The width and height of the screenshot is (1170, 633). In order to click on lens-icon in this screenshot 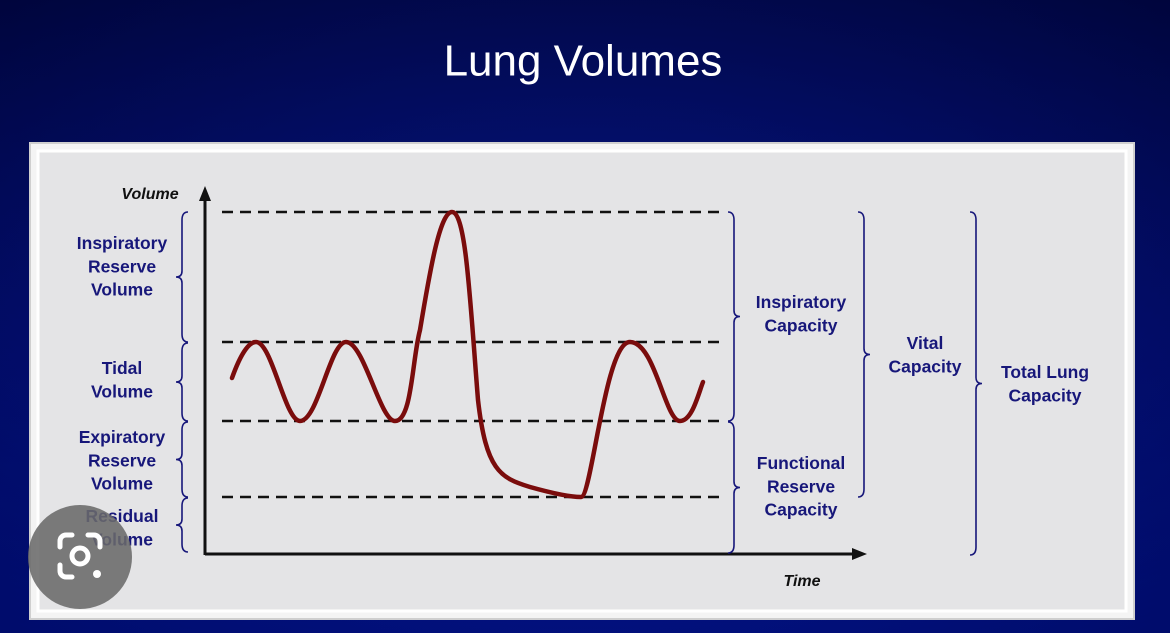, I will do `click(80, 556)`.